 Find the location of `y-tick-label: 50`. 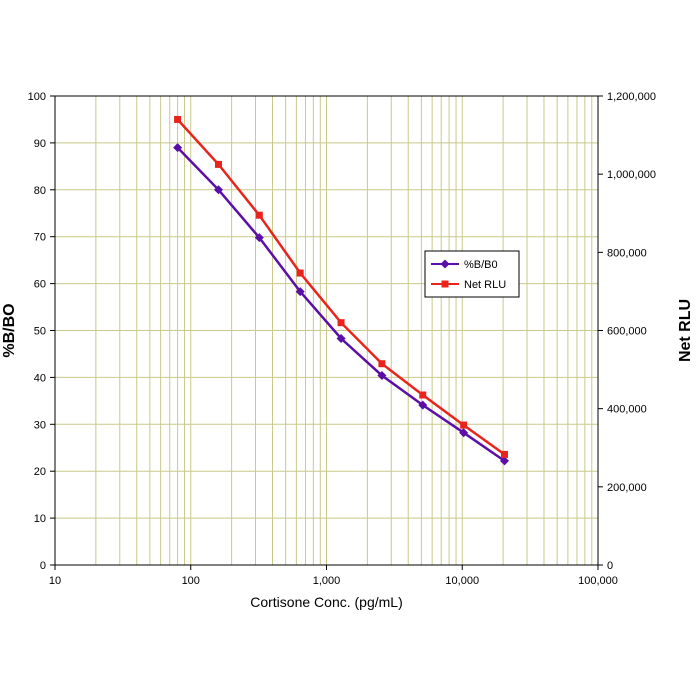

y-tick-label: 50 is located at coordinates (40, 332).